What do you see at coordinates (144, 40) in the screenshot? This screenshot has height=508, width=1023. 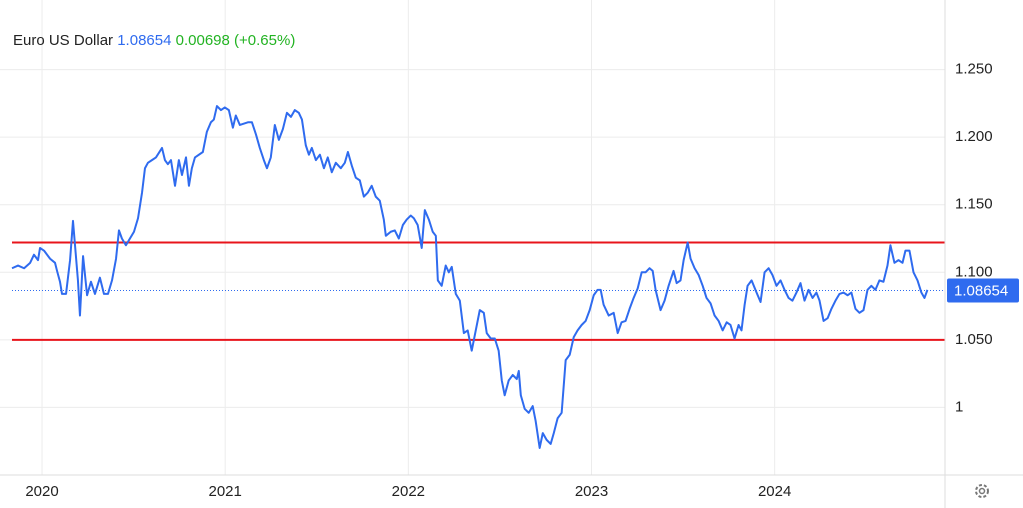 I see `price: 1.08654` at bounding box center [144, 40].